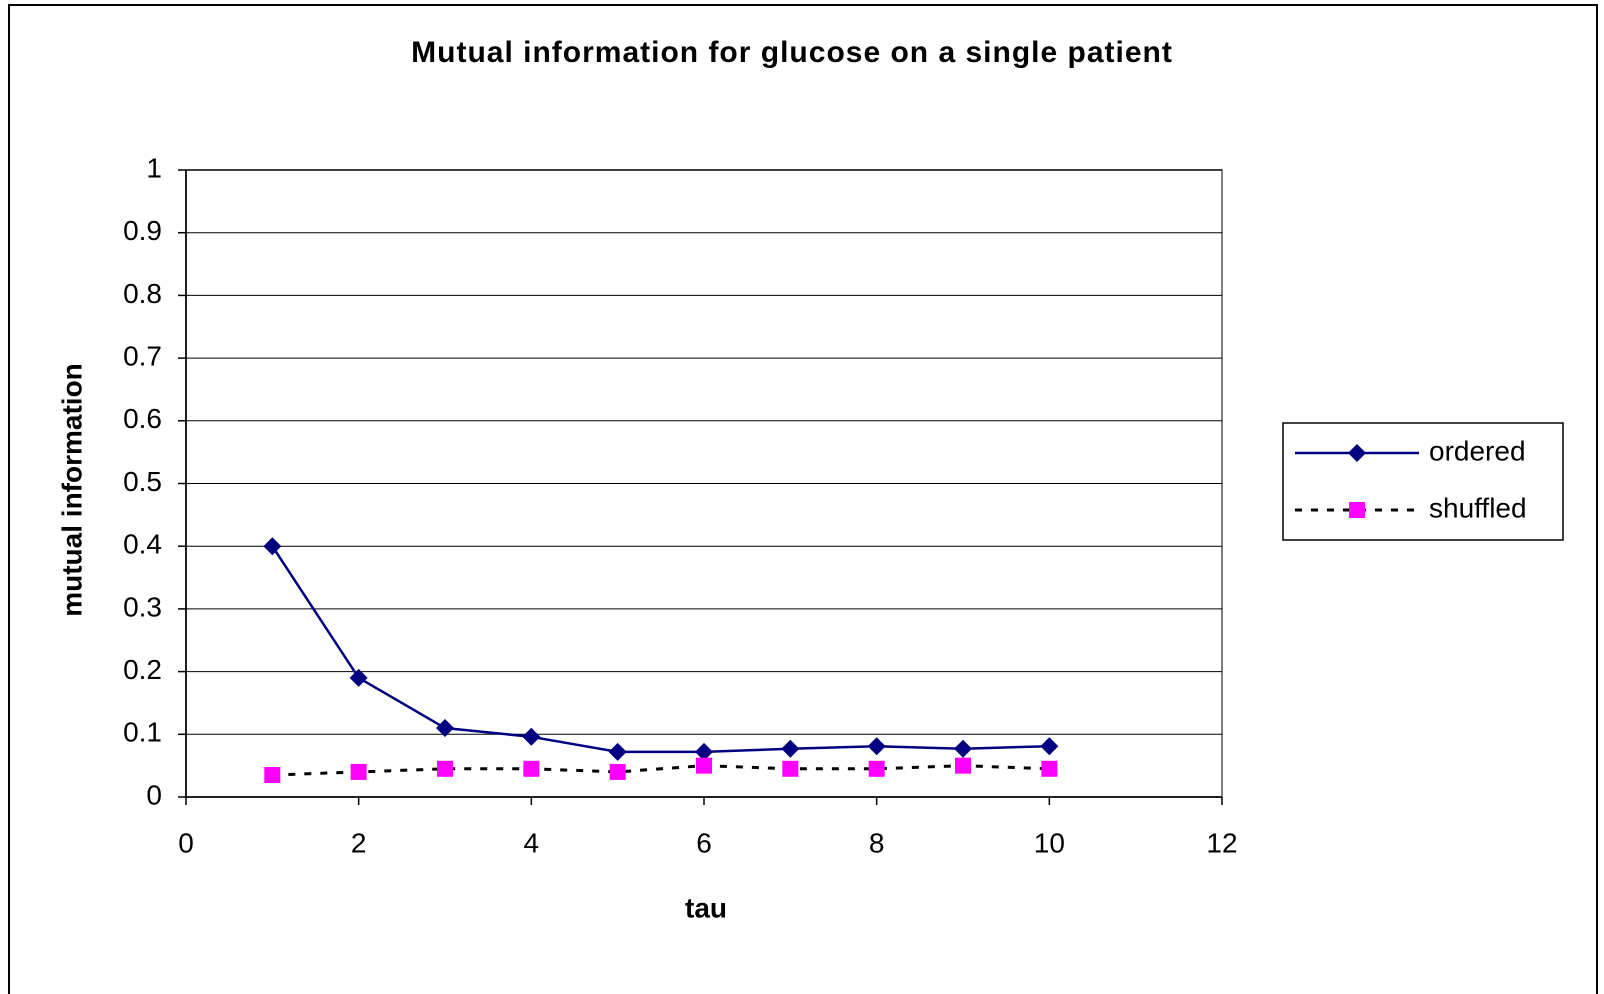 This screenshot has width=1604, height=994. I want to click on x-tick-label: 0, so click(186, 842).